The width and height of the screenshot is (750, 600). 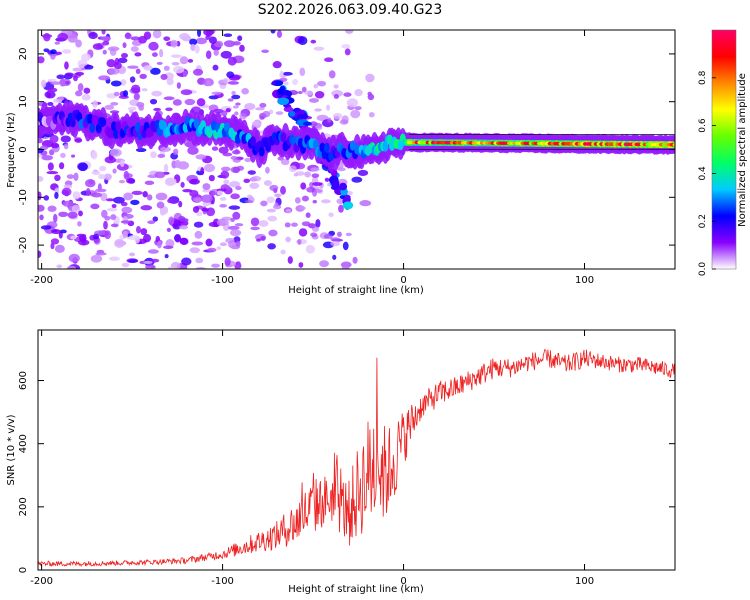 What do you see at coordinates (584, 280) in the screenshot?
I see `x-tick-label: 100` at bounding box center [584, 280].